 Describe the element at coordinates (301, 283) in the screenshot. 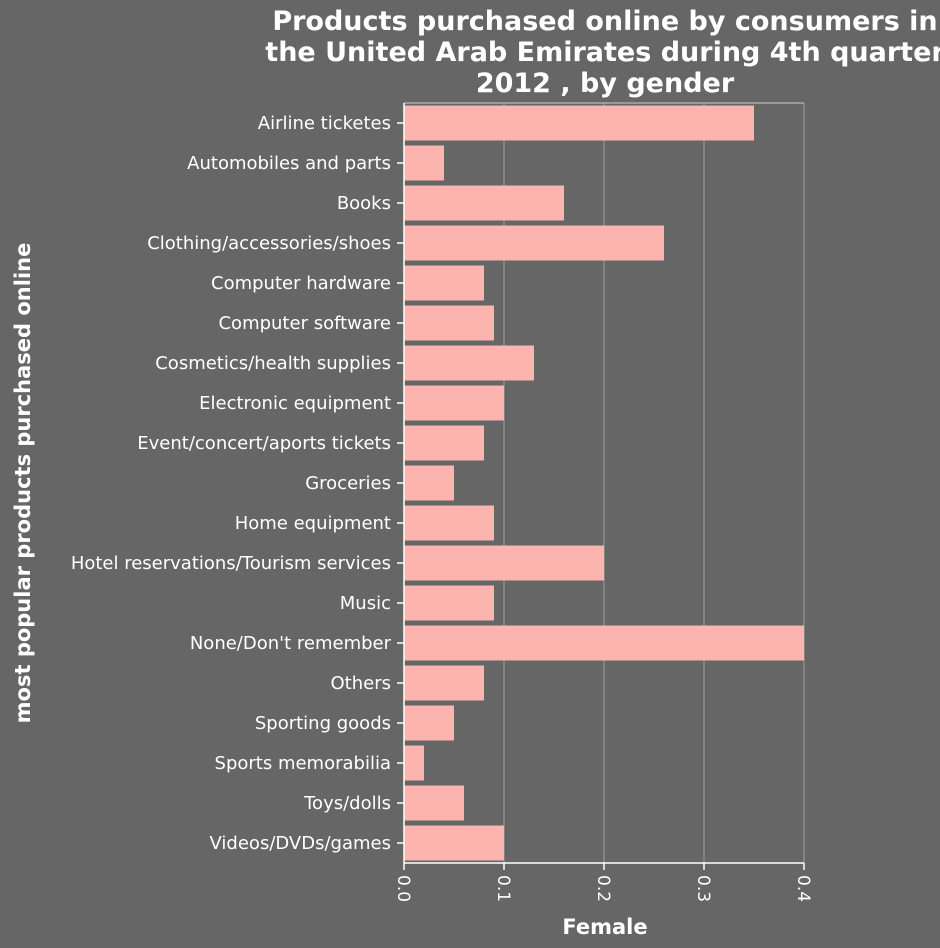

I see `category-label: Computer hardware` at that location.